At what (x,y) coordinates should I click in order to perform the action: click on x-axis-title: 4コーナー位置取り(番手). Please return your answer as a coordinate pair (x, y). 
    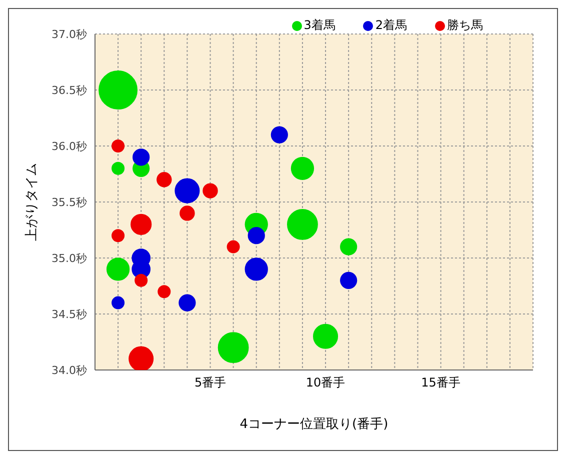
    Looking at the image, I should click on (314, 424).